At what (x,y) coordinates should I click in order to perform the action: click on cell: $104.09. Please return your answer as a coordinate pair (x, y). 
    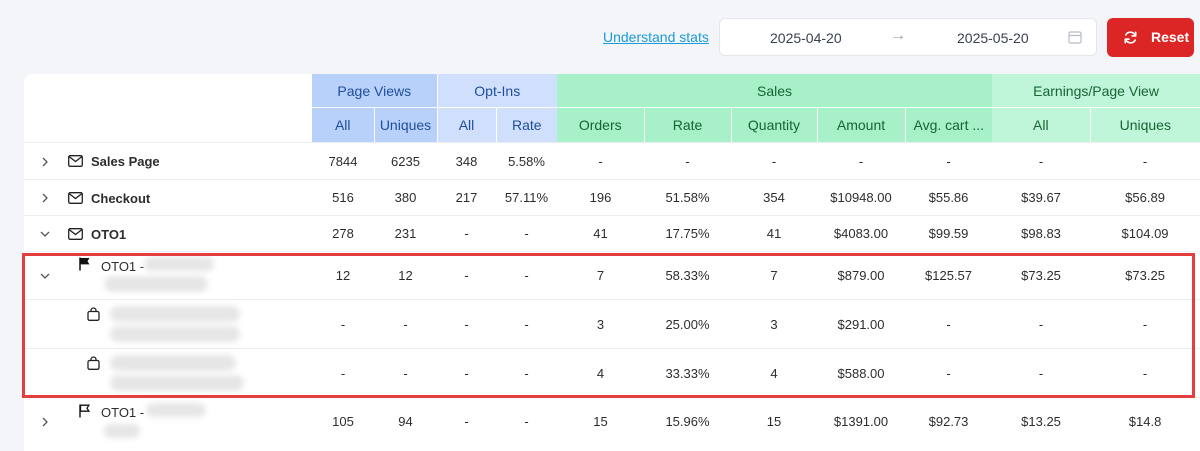
    Looking at the image, I should click on (1145, 233).